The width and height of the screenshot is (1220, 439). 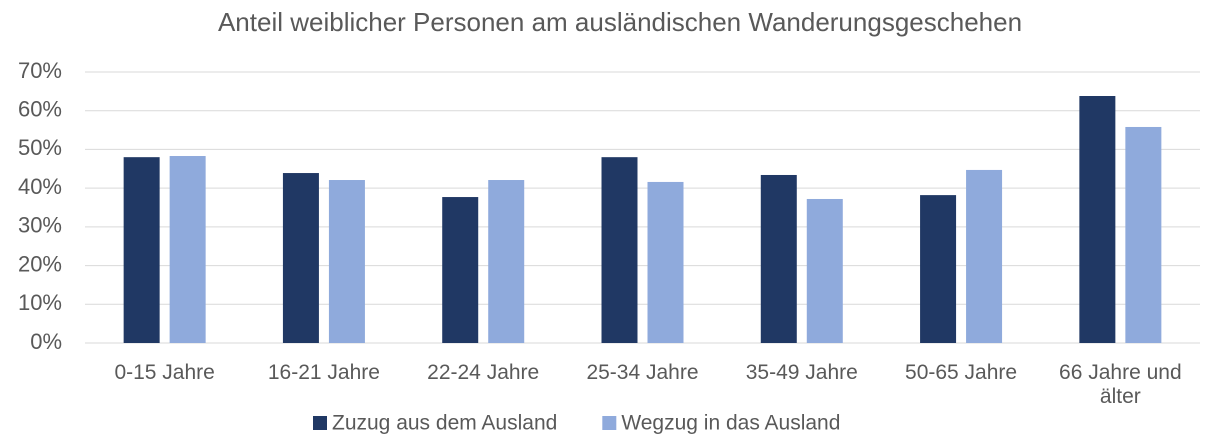 I want to click on legend-label: Wegzug in das Ausland, so click(x=730, y=423).